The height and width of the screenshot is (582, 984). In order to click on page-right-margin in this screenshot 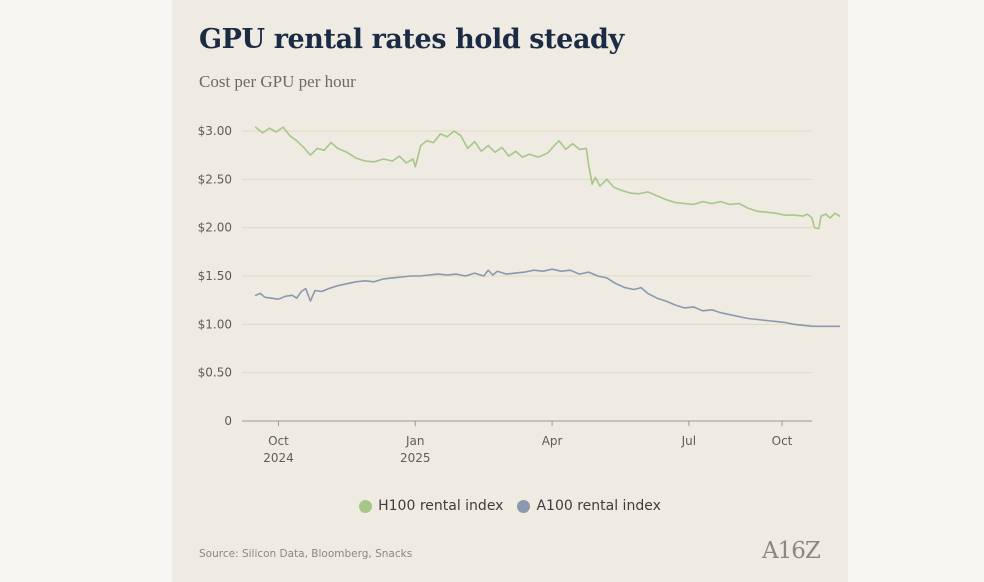, I will do `click(916, 291)`.